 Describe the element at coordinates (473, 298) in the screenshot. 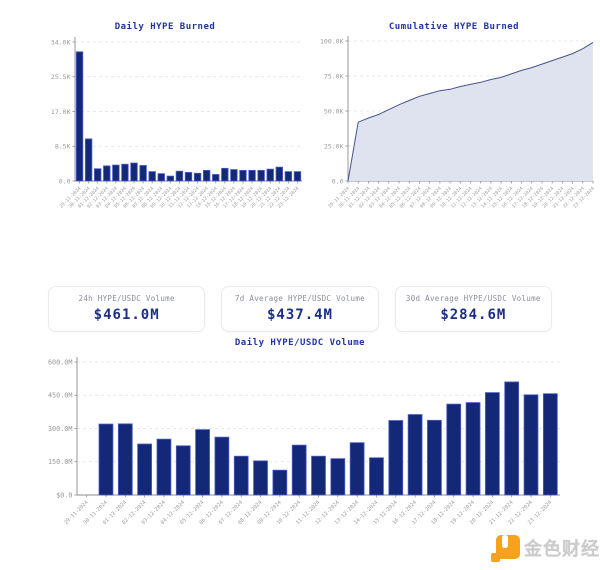

I see `card-30d-average-volume-label: 30d Average HYPE/USDC Volume` at that location.